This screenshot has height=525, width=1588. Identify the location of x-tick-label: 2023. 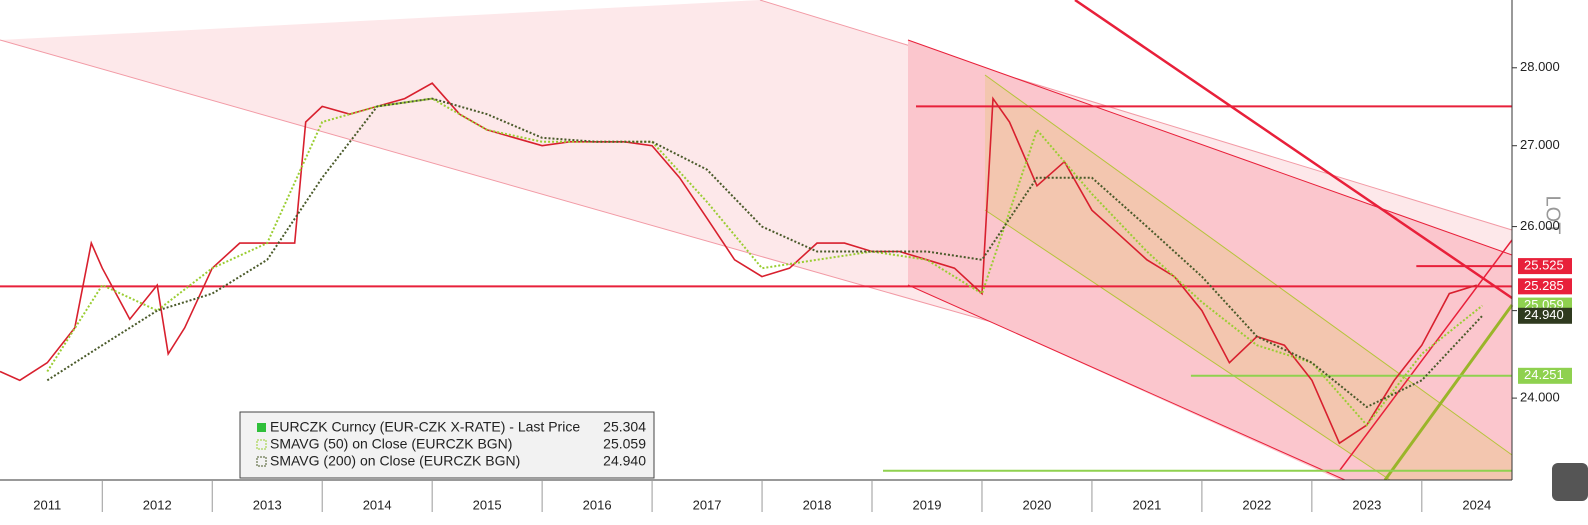
(1366, 504).